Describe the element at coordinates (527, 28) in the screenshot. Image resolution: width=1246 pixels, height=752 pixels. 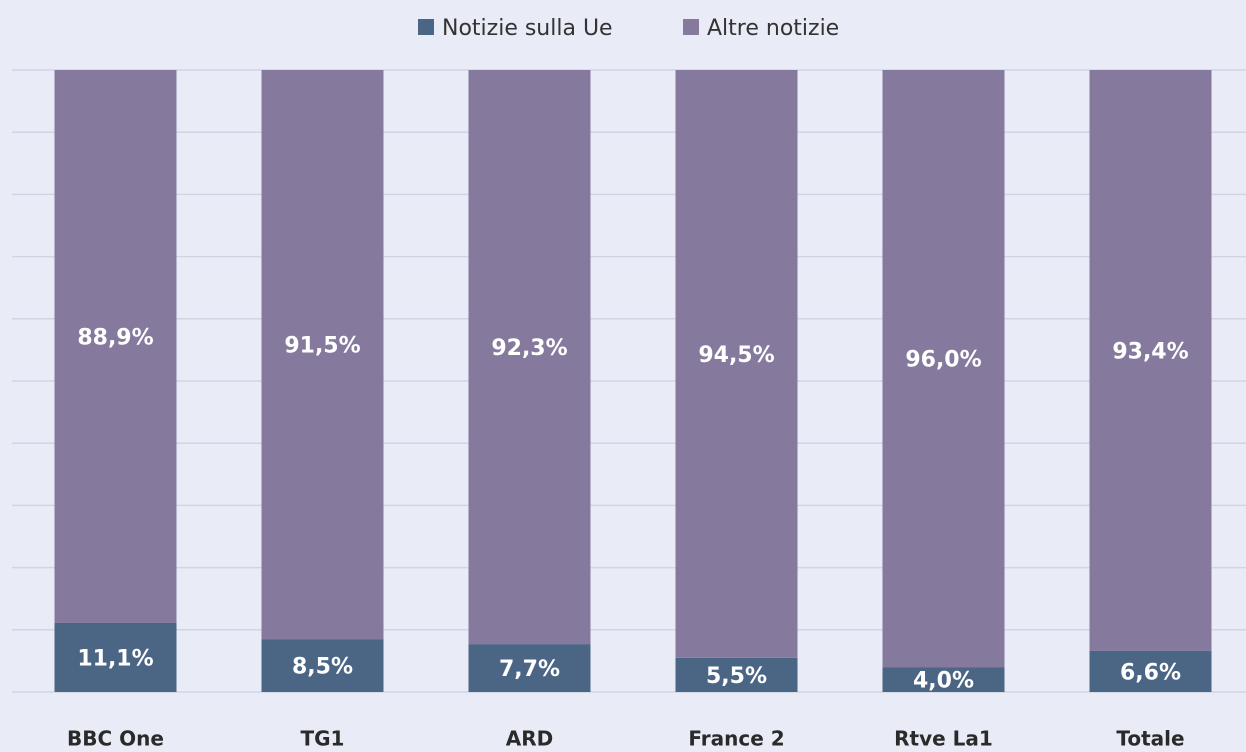
I see `legend-label: Notizie sulla Ue` at that location.